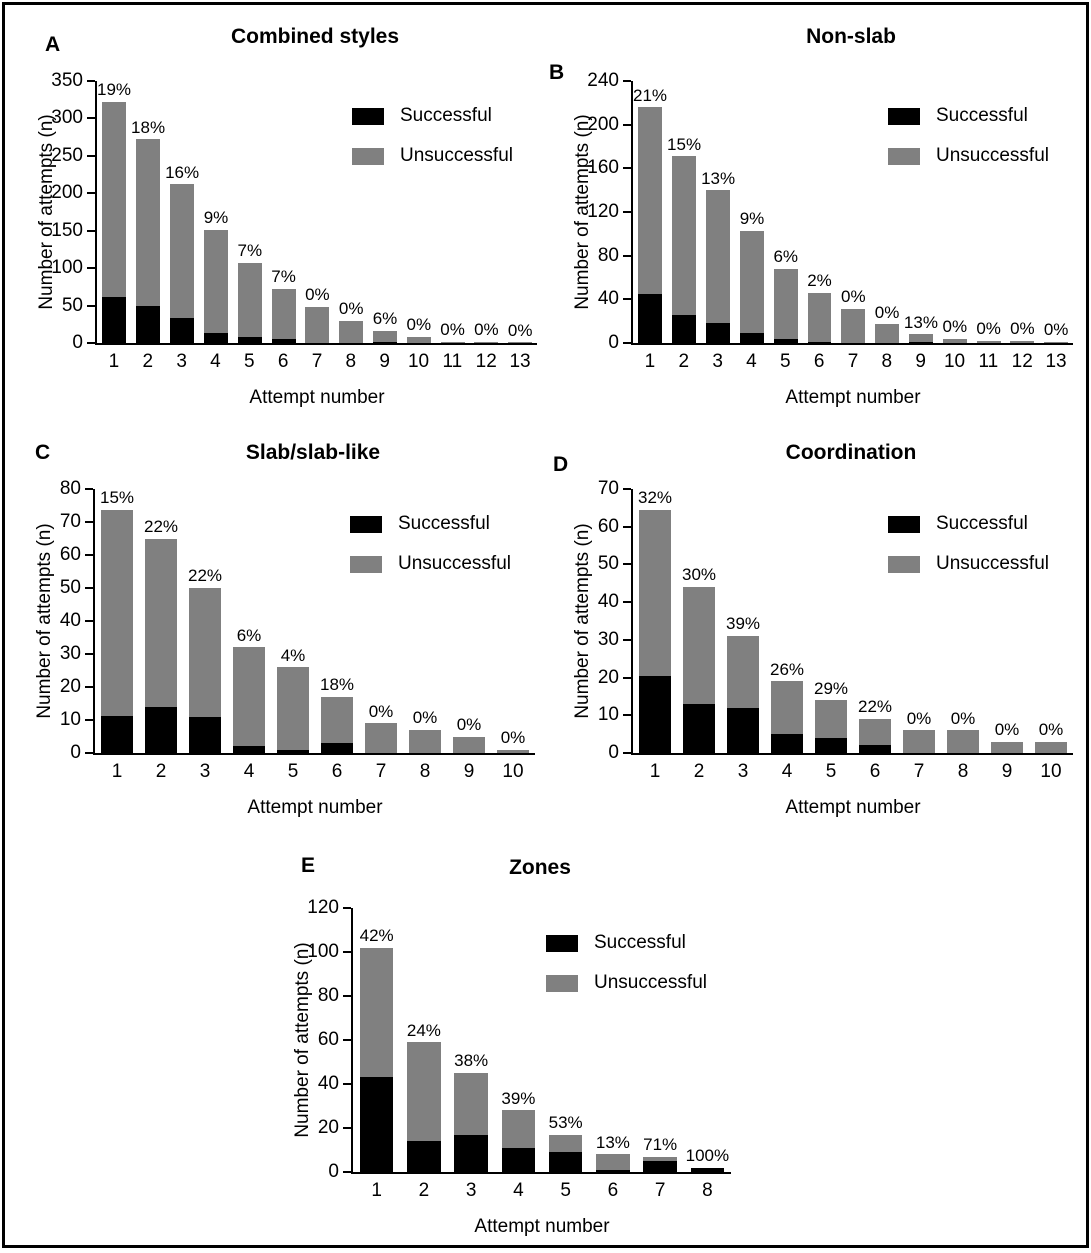 The height and width of the screenshot is (1253, 1091). What do you see at coordinates (368, 156) in the screenshot?
I see `legend-swatch-unsuccessful-icon` at bounding box center [368, 156].